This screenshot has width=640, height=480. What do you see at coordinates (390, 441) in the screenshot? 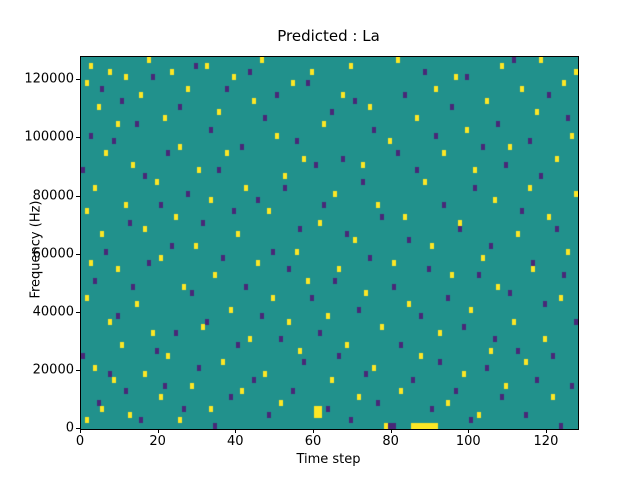
I see `x-tick-label: 80` at bounding box center [390, 441].